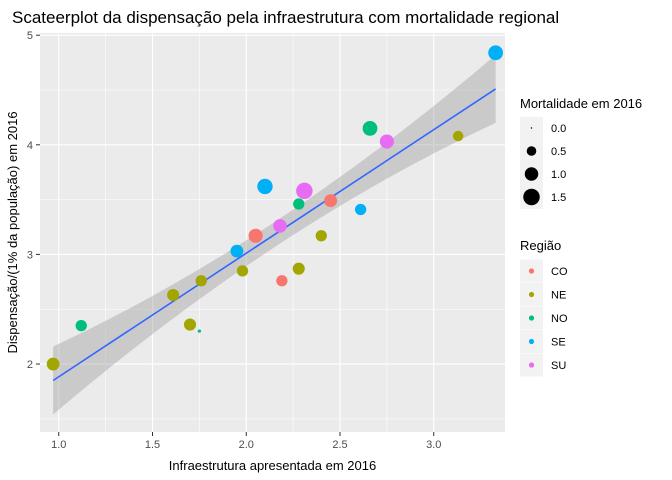 The image size is (672, 480). I want to click on color-legend: Região CO NE NO SE SU, so click(544, 307).